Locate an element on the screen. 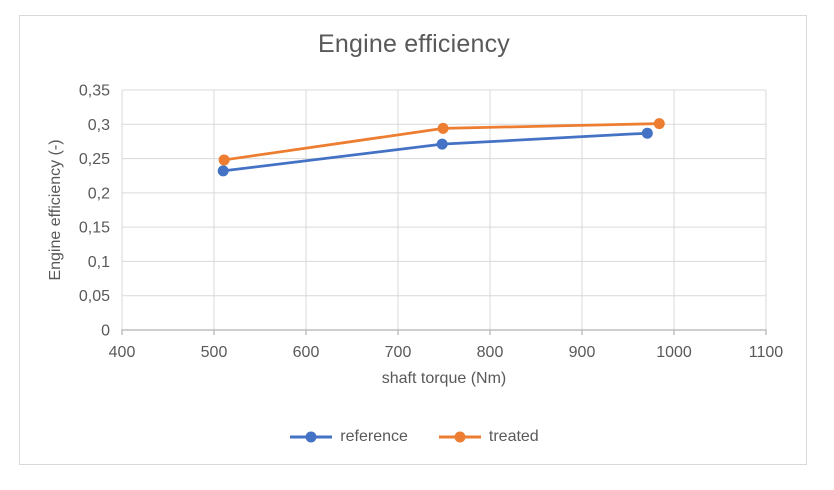  svg-text: 900 is located at coordinates (582, 352).